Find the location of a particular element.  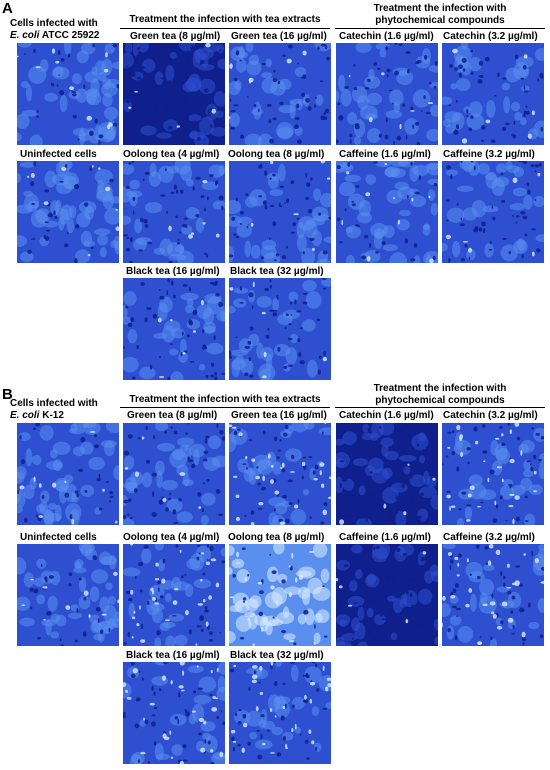

panel-a-phyto-header-line2: phytochemical compounds is located at coordinates (440, 20).